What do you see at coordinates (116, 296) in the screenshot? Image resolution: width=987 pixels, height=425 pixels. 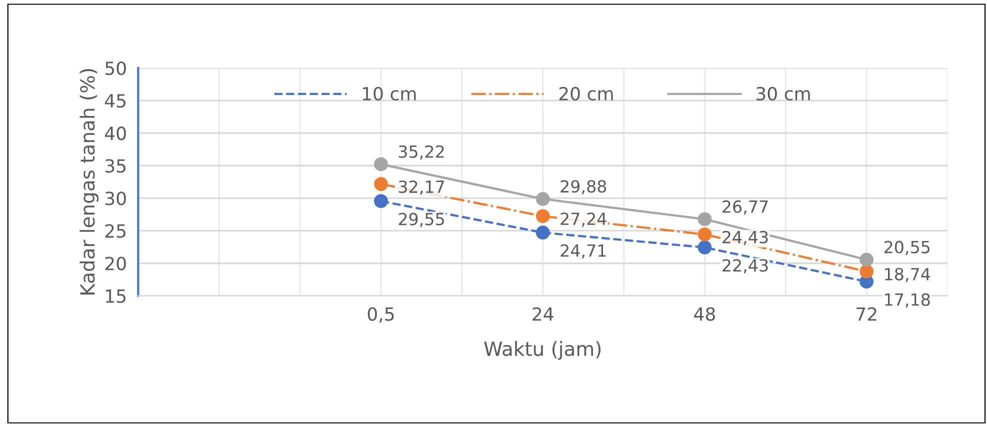 I see `y-tick-label: 15` at bounding box center [116, 296].